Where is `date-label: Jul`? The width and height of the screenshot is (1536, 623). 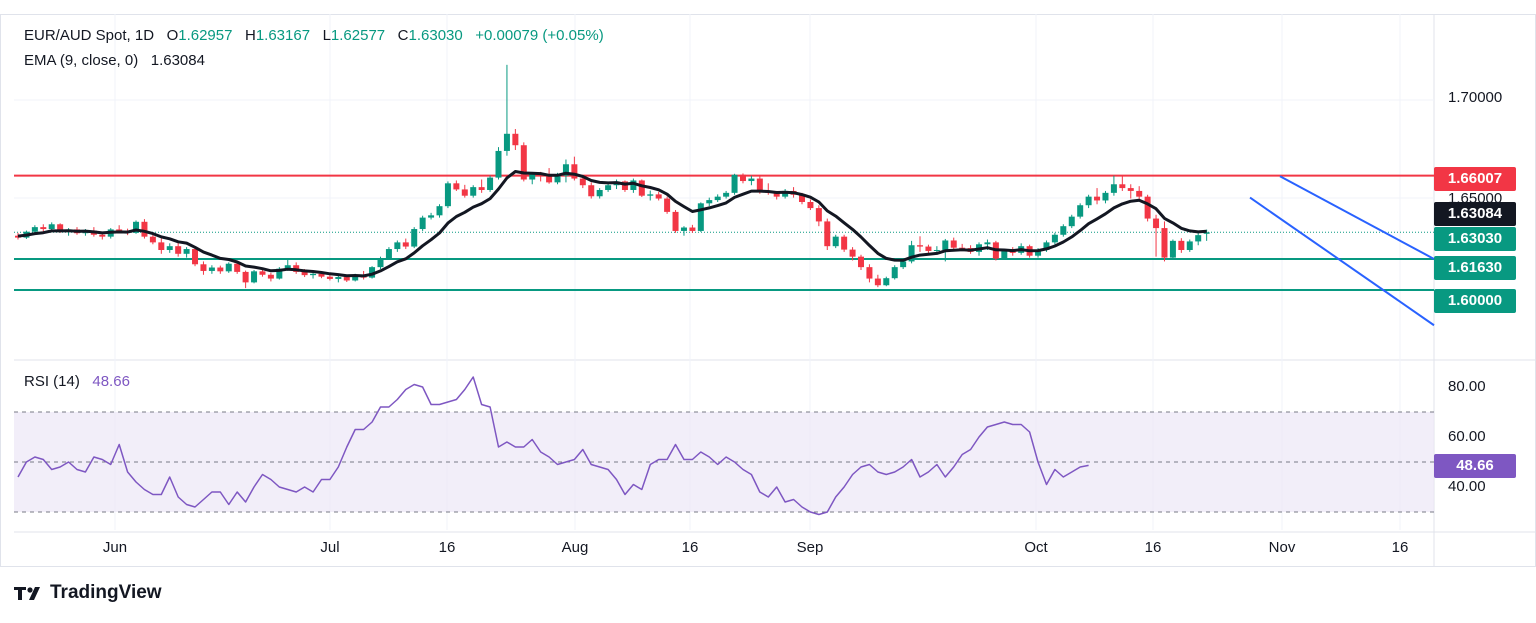 date-label: Jul is located at coordinates (330, 547).